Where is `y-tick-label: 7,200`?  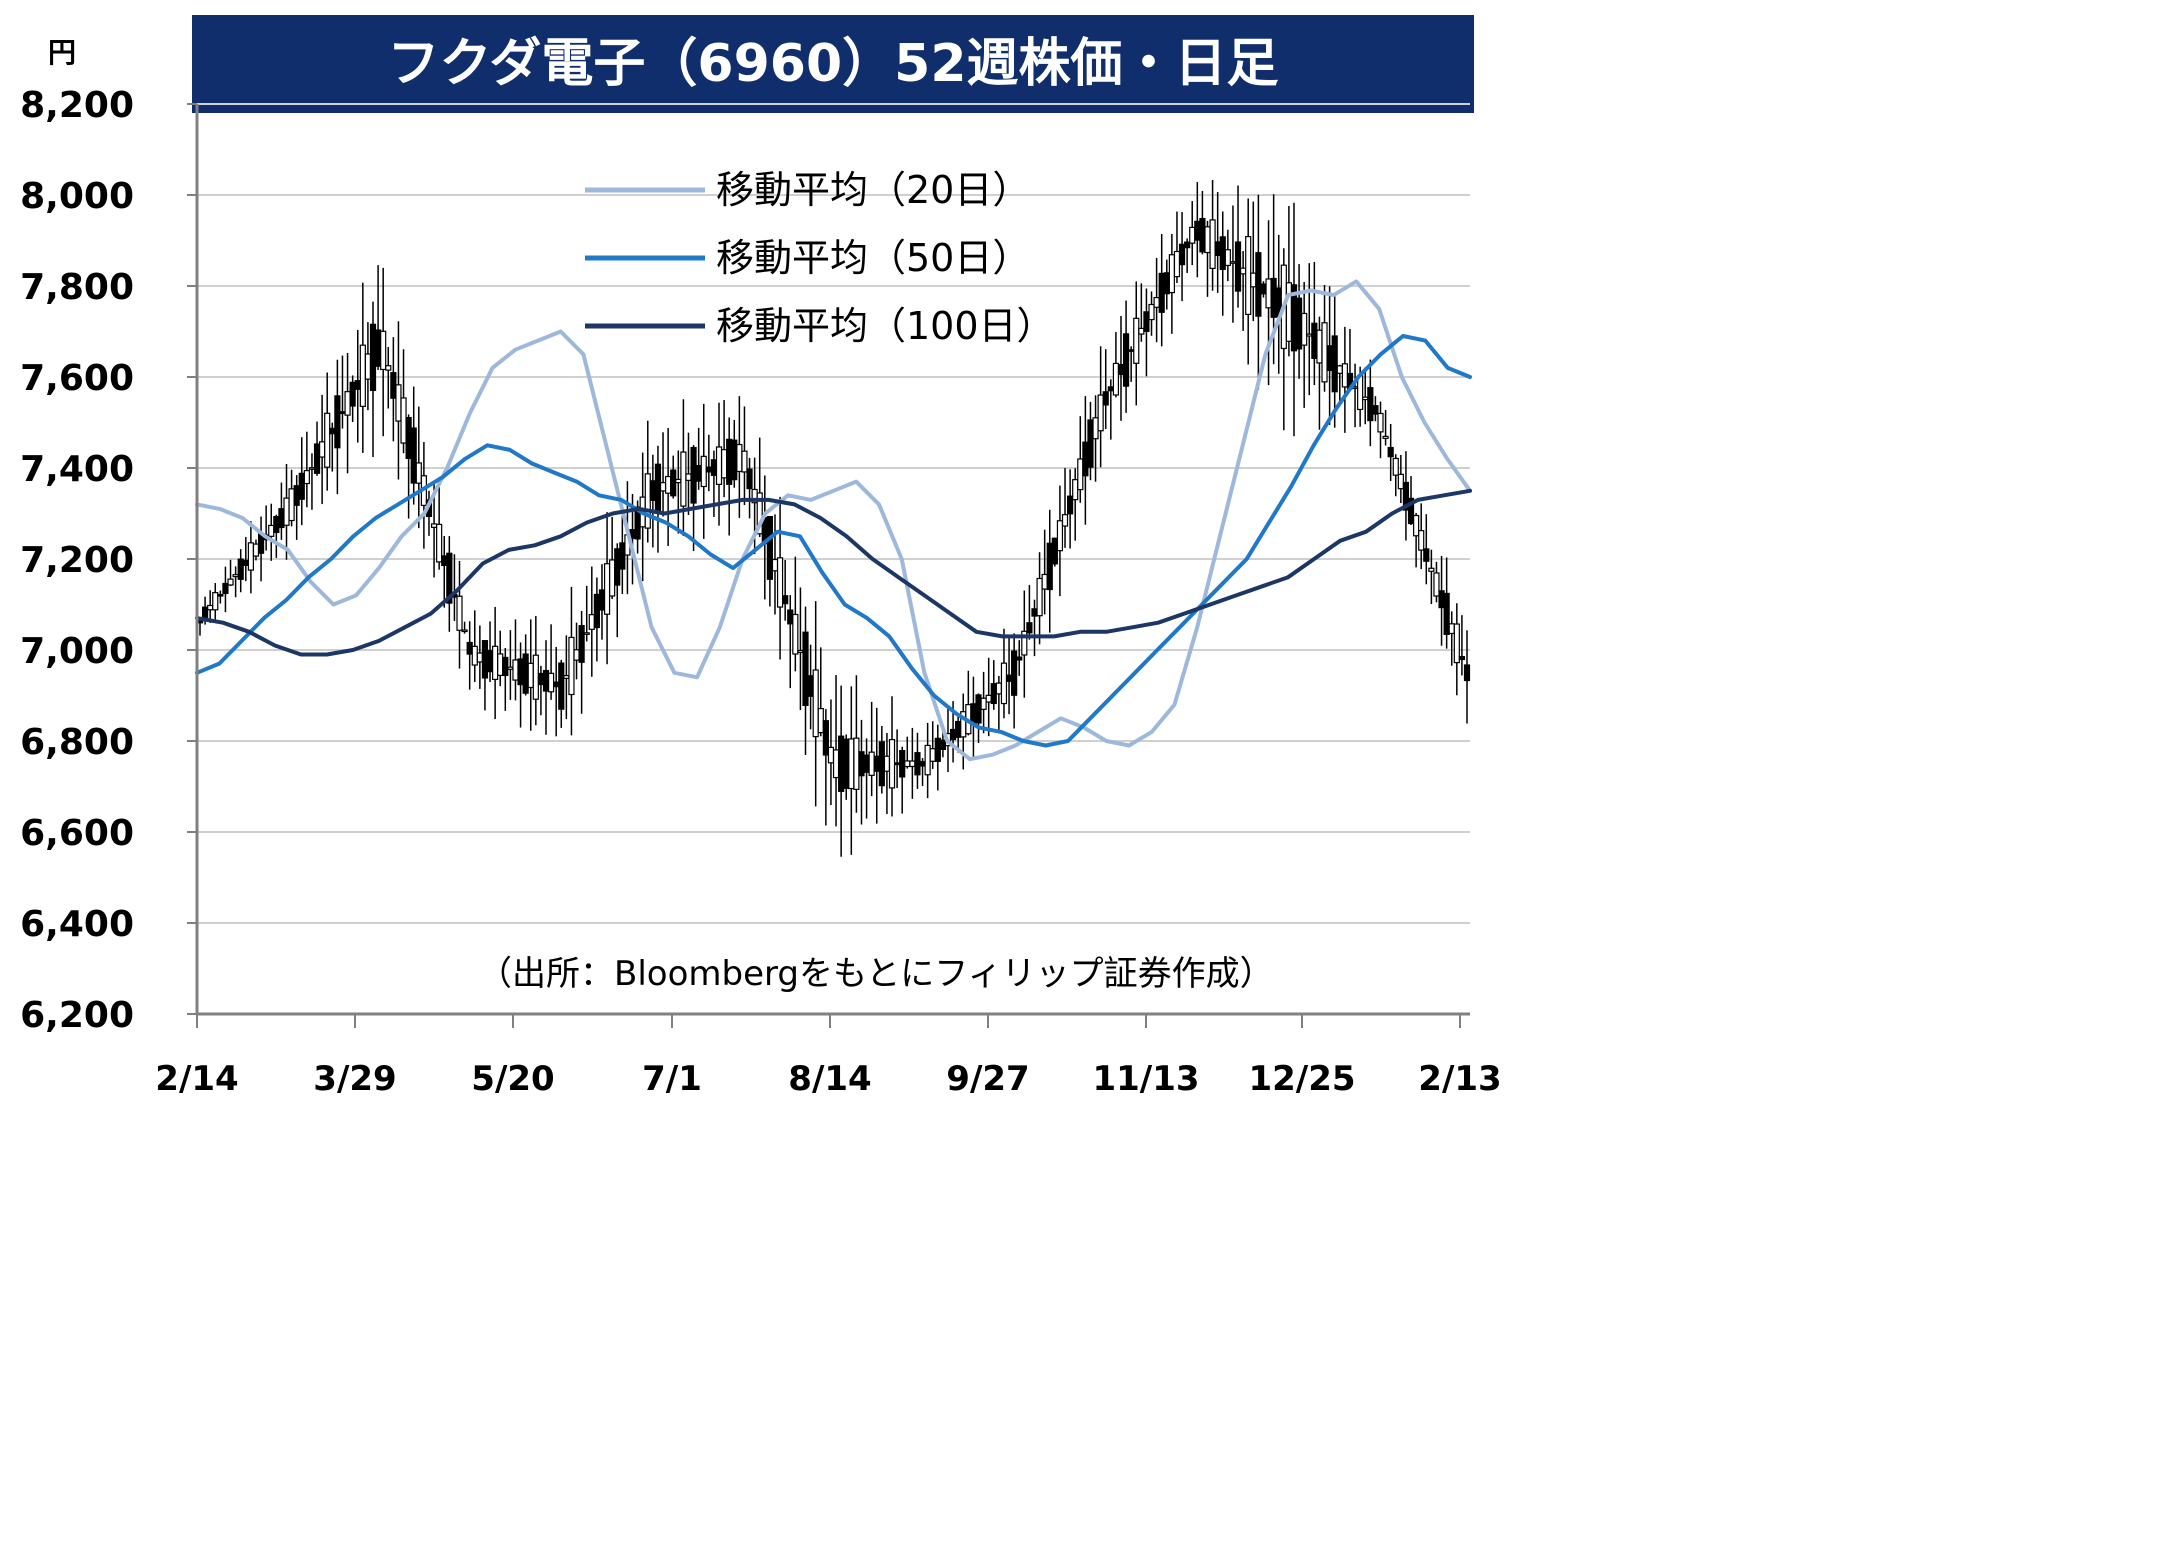
y-tick-label: 7,200 is located at coordinates (77, 560).